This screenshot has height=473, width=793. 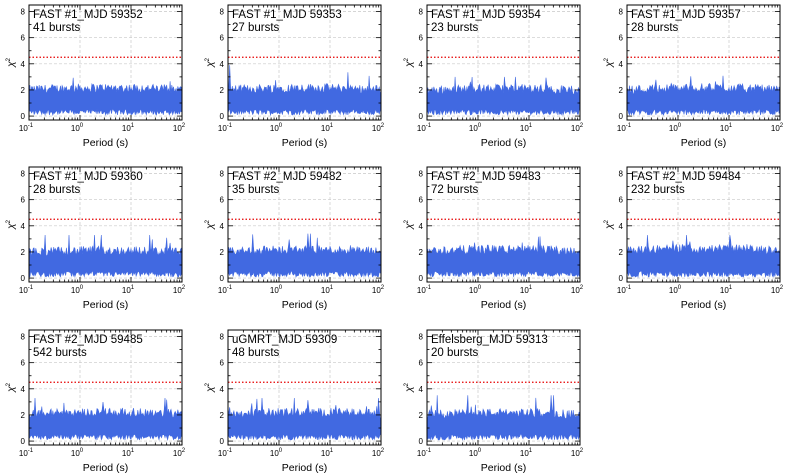 What do you see at coordinates (60, 353) in the screenshot?
I see `panel-burst-count: 542 bursts` at bounding box center [60, 353].